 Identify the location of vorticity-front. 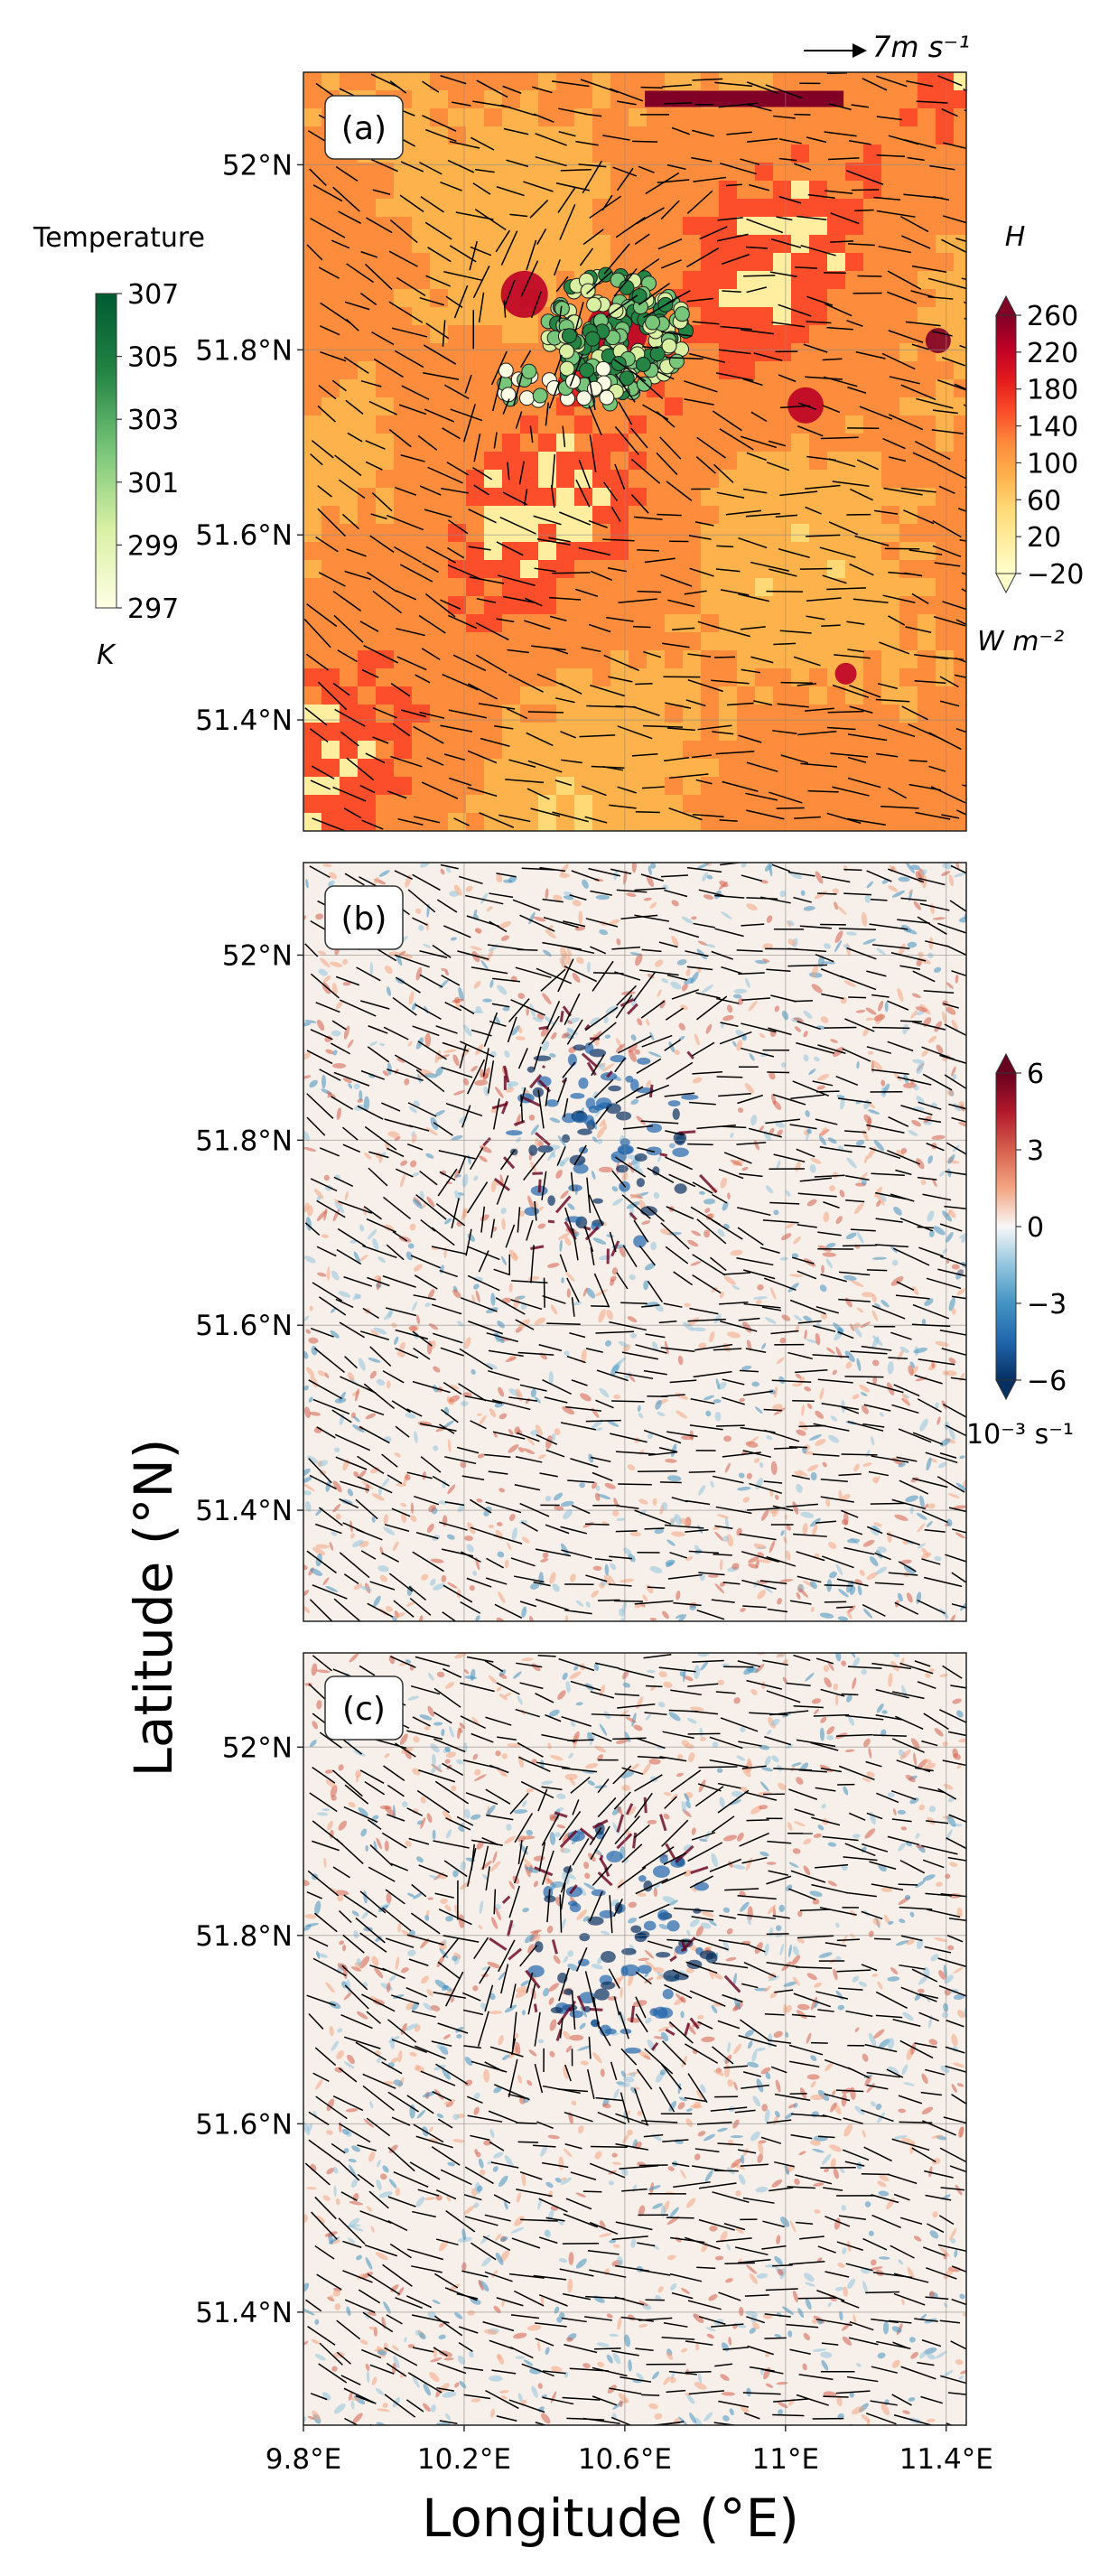
(531, 1101).